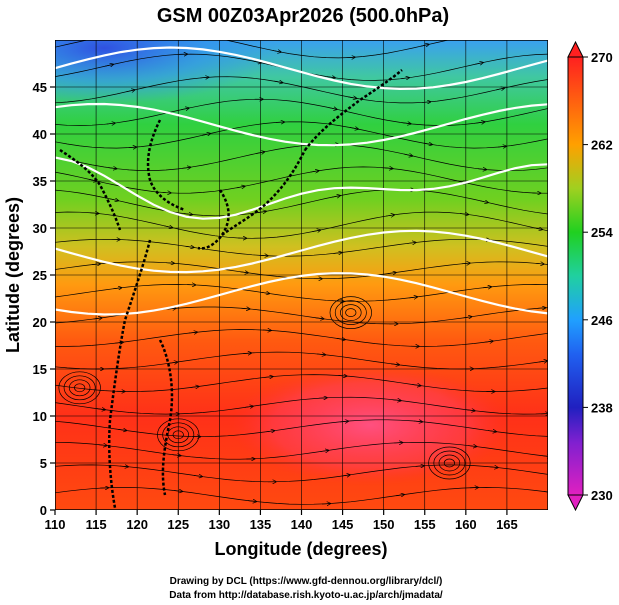 The width and height of the screenshot is (619, 605). I want to click on colorbar-tick-label: 254, so click(602, 232).